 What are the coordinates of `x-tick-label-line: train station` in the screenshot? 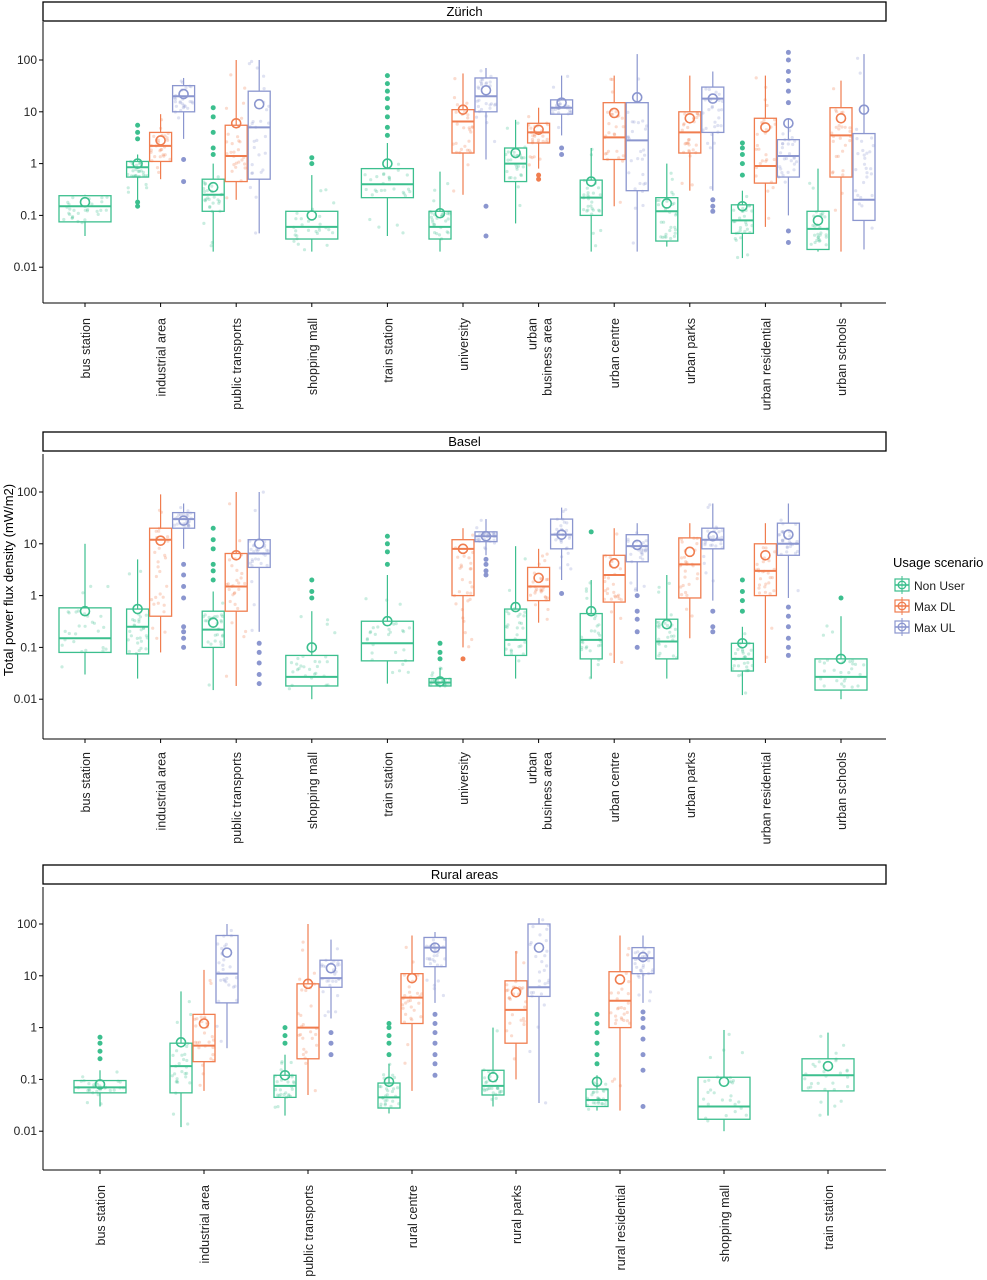 It's located at (388, 350).